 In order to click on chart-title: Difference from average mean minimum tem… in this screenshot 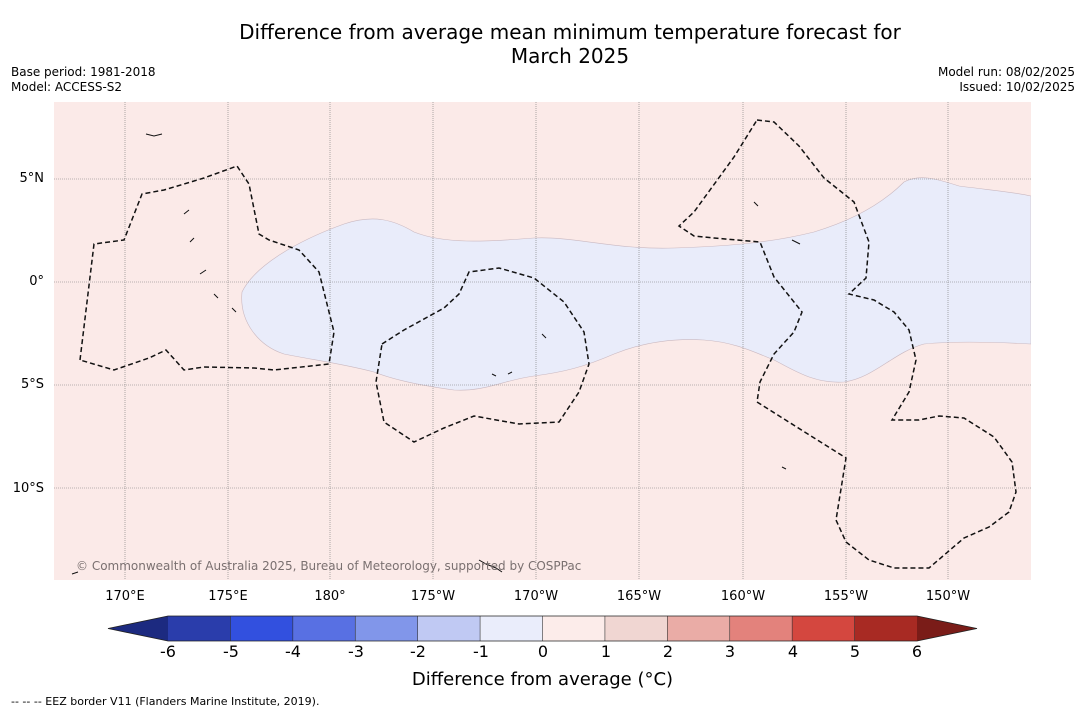, I will do `click(542, 44)`.